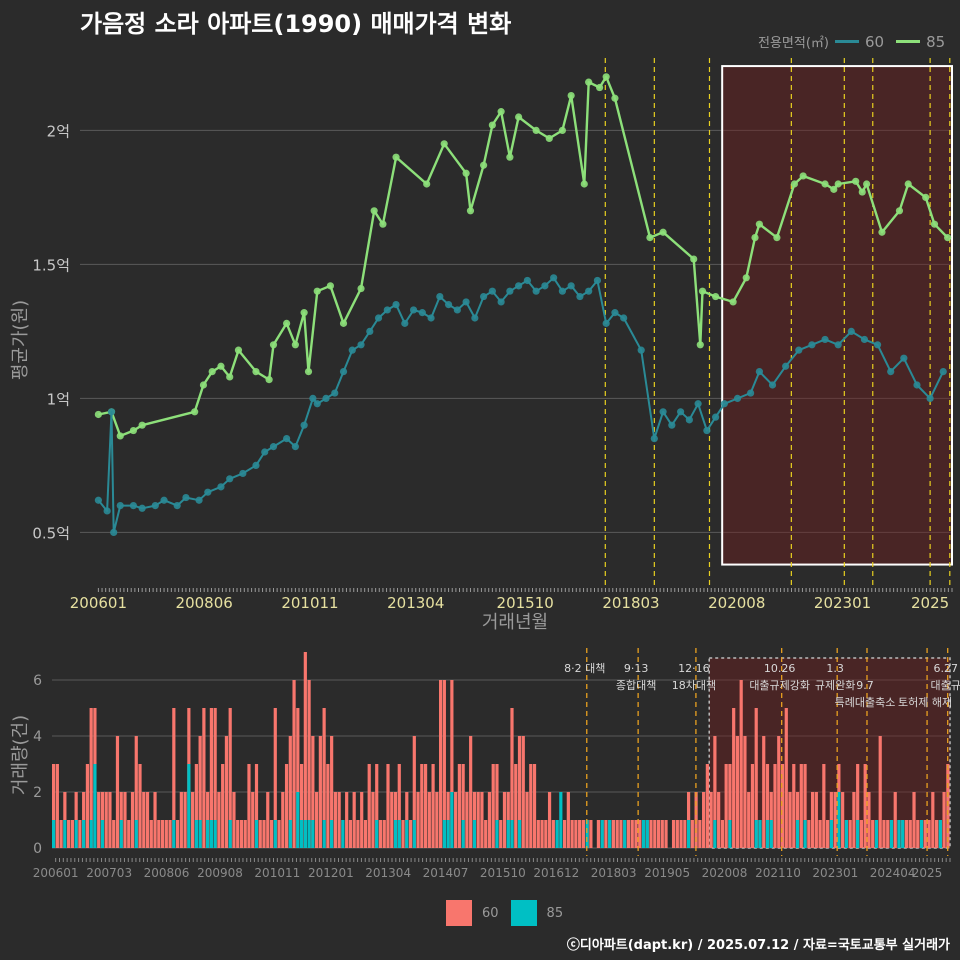 This screenshot has width=960, height=960. I want to click on volume-x-tick-label: 200908, so click(220, 873).